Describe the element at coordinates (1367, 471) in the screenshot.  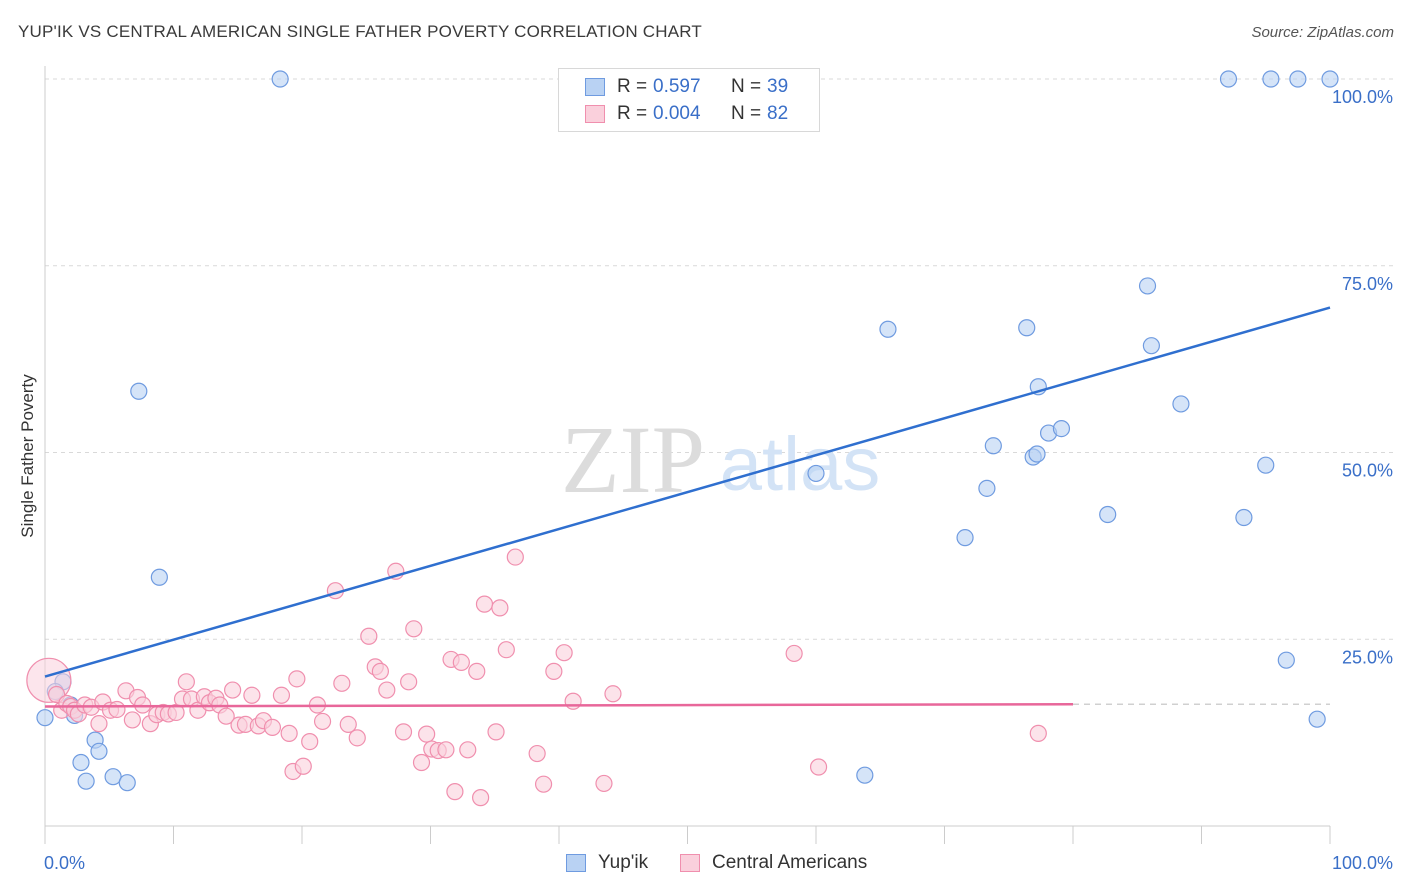
I see `y-tick-label: 50.0%` at that location.